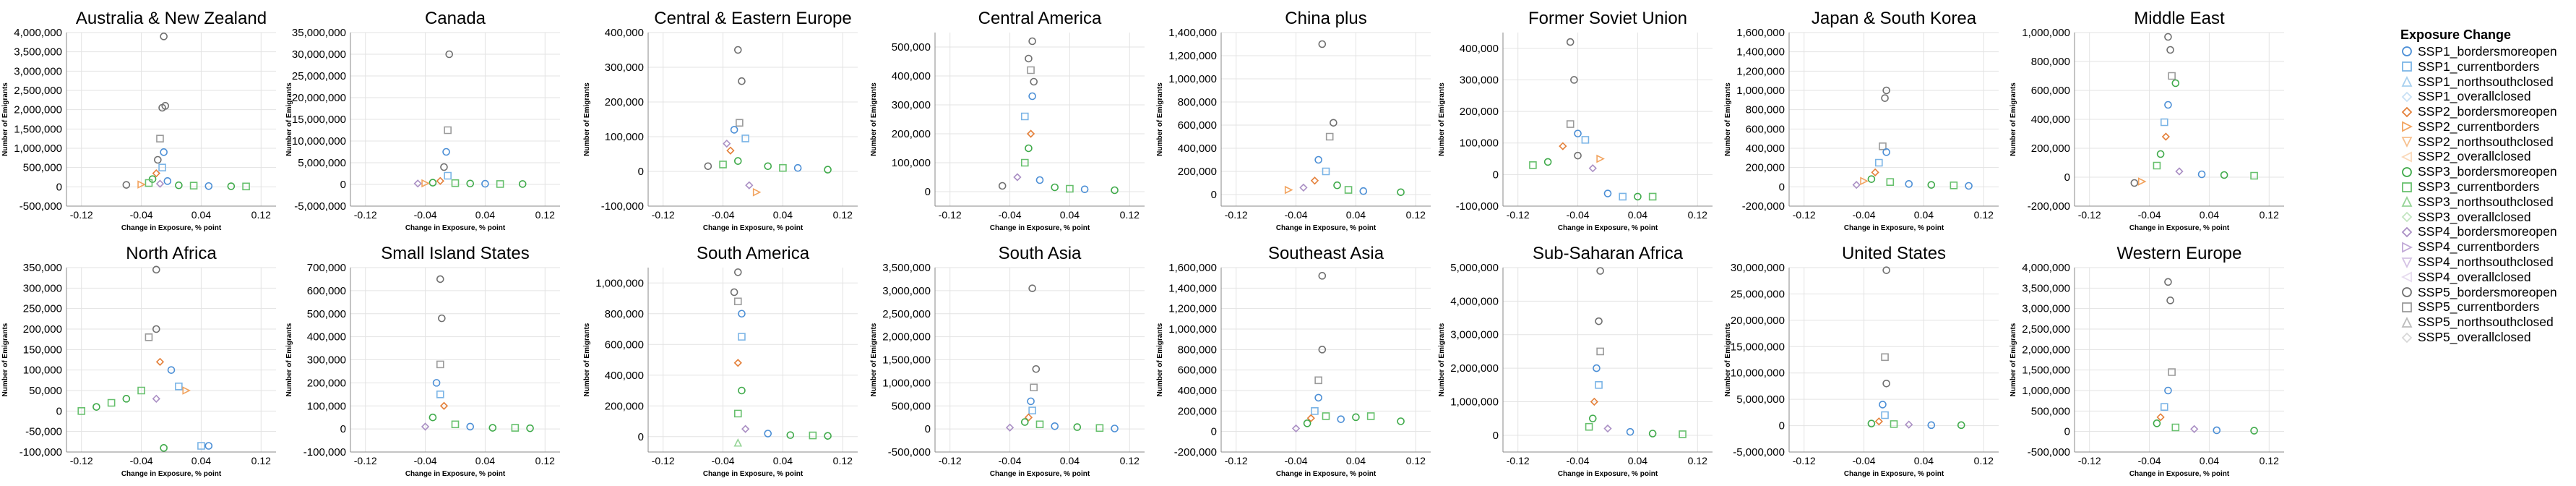 This screenshot has width=2576, height=486. Describe the element at coordinates (319, 141) in the screenshot. I see `y-tick-label: 10,000,000` at that location.